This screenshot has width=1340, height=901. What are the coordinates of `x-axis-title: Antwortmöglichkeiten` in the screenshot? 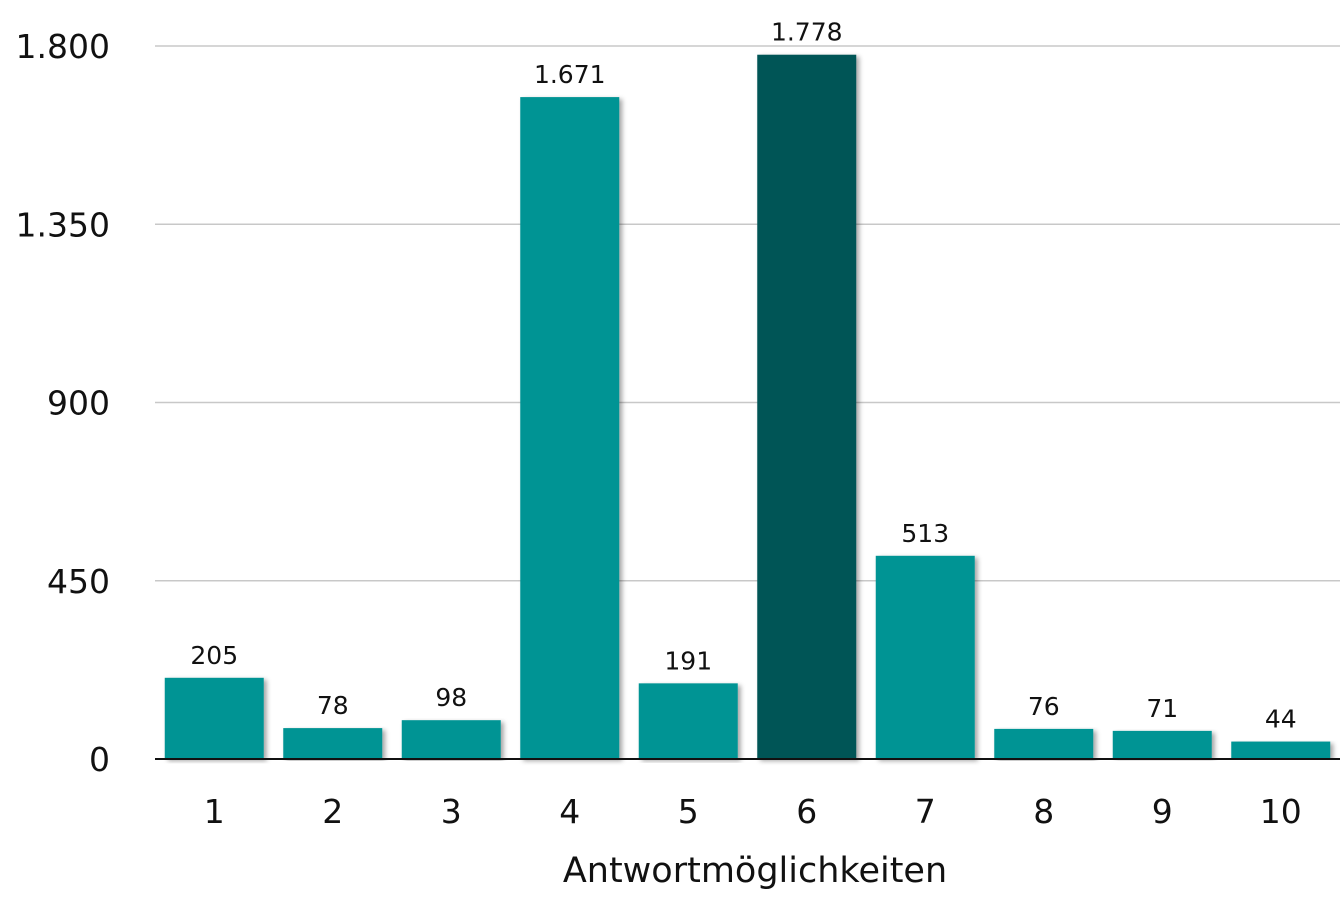 It's located at (755, 871).